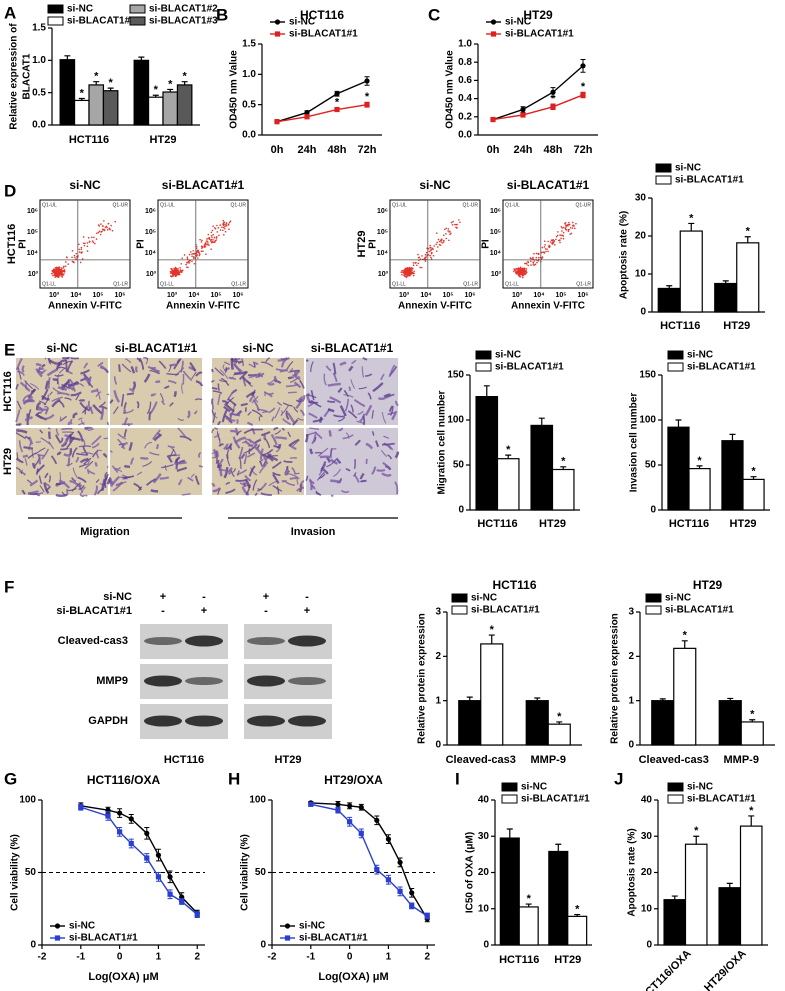 The image size is (785, 991). Describe the element at coordinates (647, 908) in the screenshot. I see `y-tick-label: 10` at that location.